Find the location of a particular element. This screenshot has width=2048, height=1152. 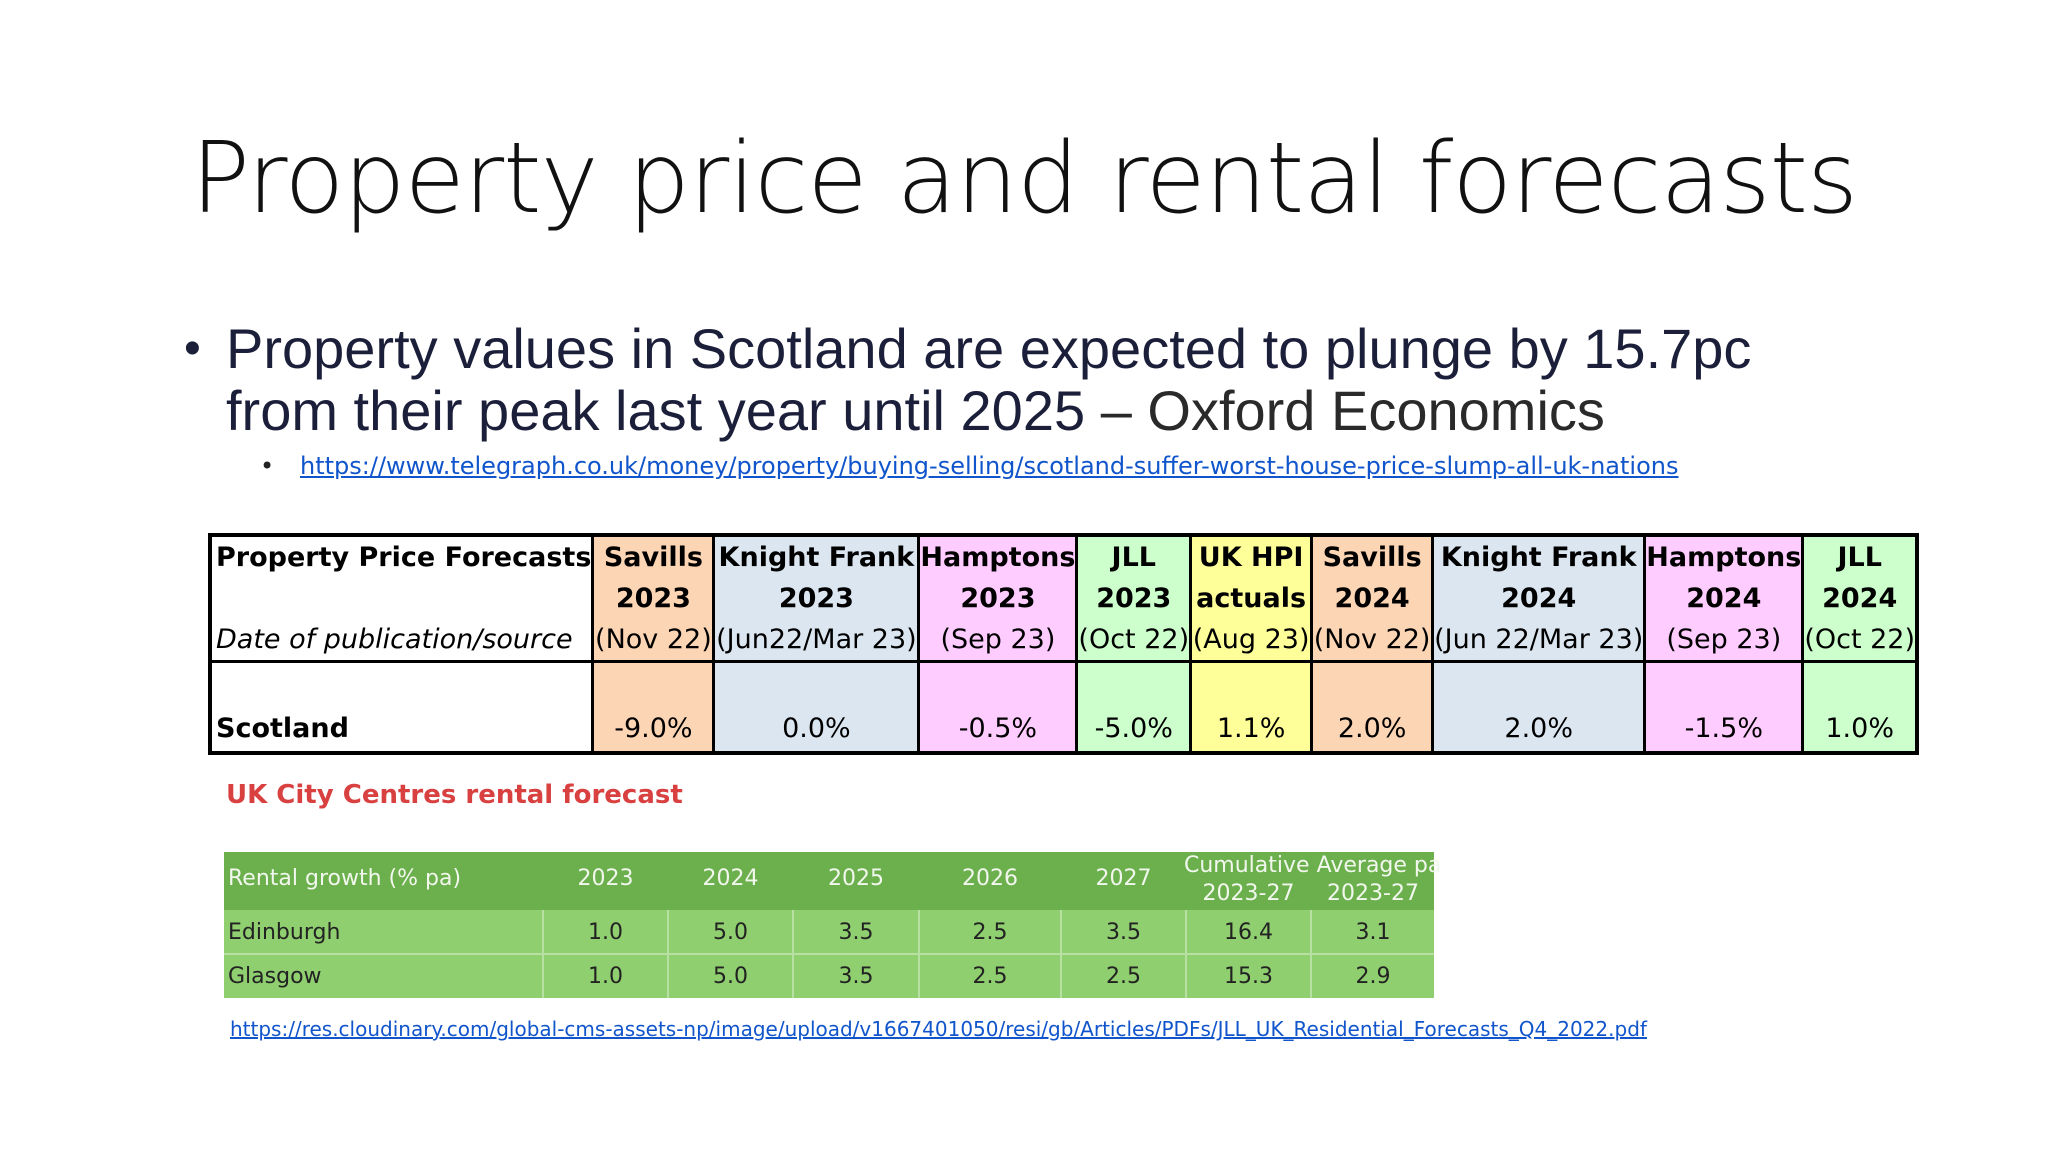

forecast-value: -9.0% is located at coordinates (653, 728).